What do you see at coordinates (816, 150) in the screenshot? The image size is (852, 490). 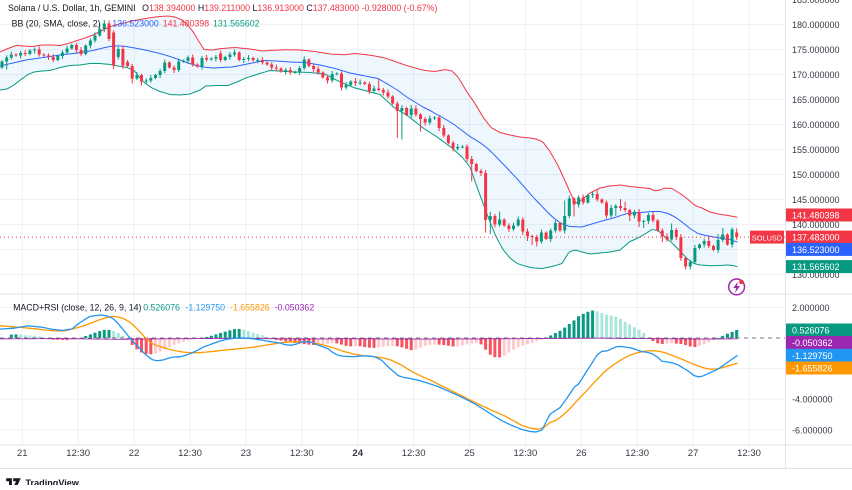 I see `svg-text: 155.000000` at bounding box center [816, 150].